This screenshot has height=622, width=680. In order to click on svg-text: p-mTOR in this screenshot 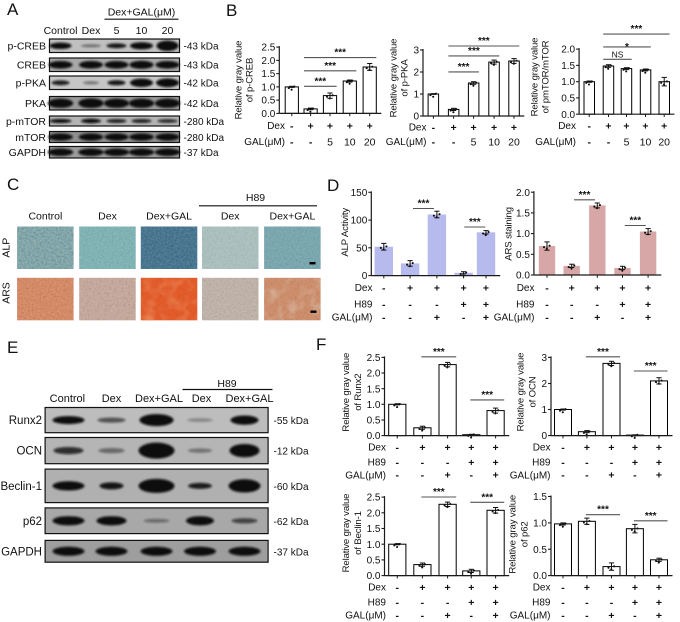, I will do `click(26, 122)`.